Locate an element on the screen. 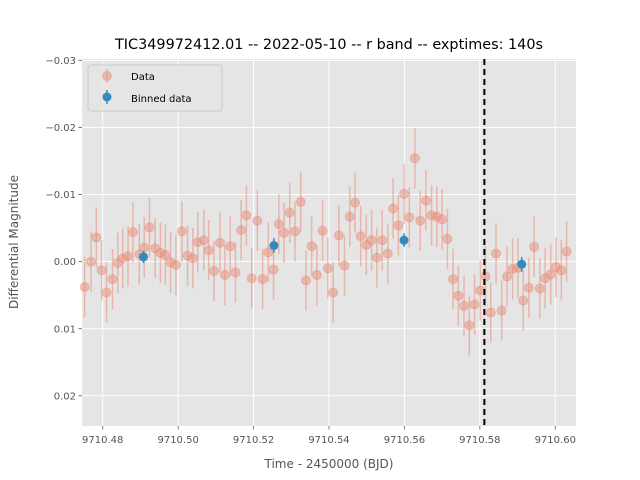  y-tick-label: −0.01 is located at coordinates (60, 195).